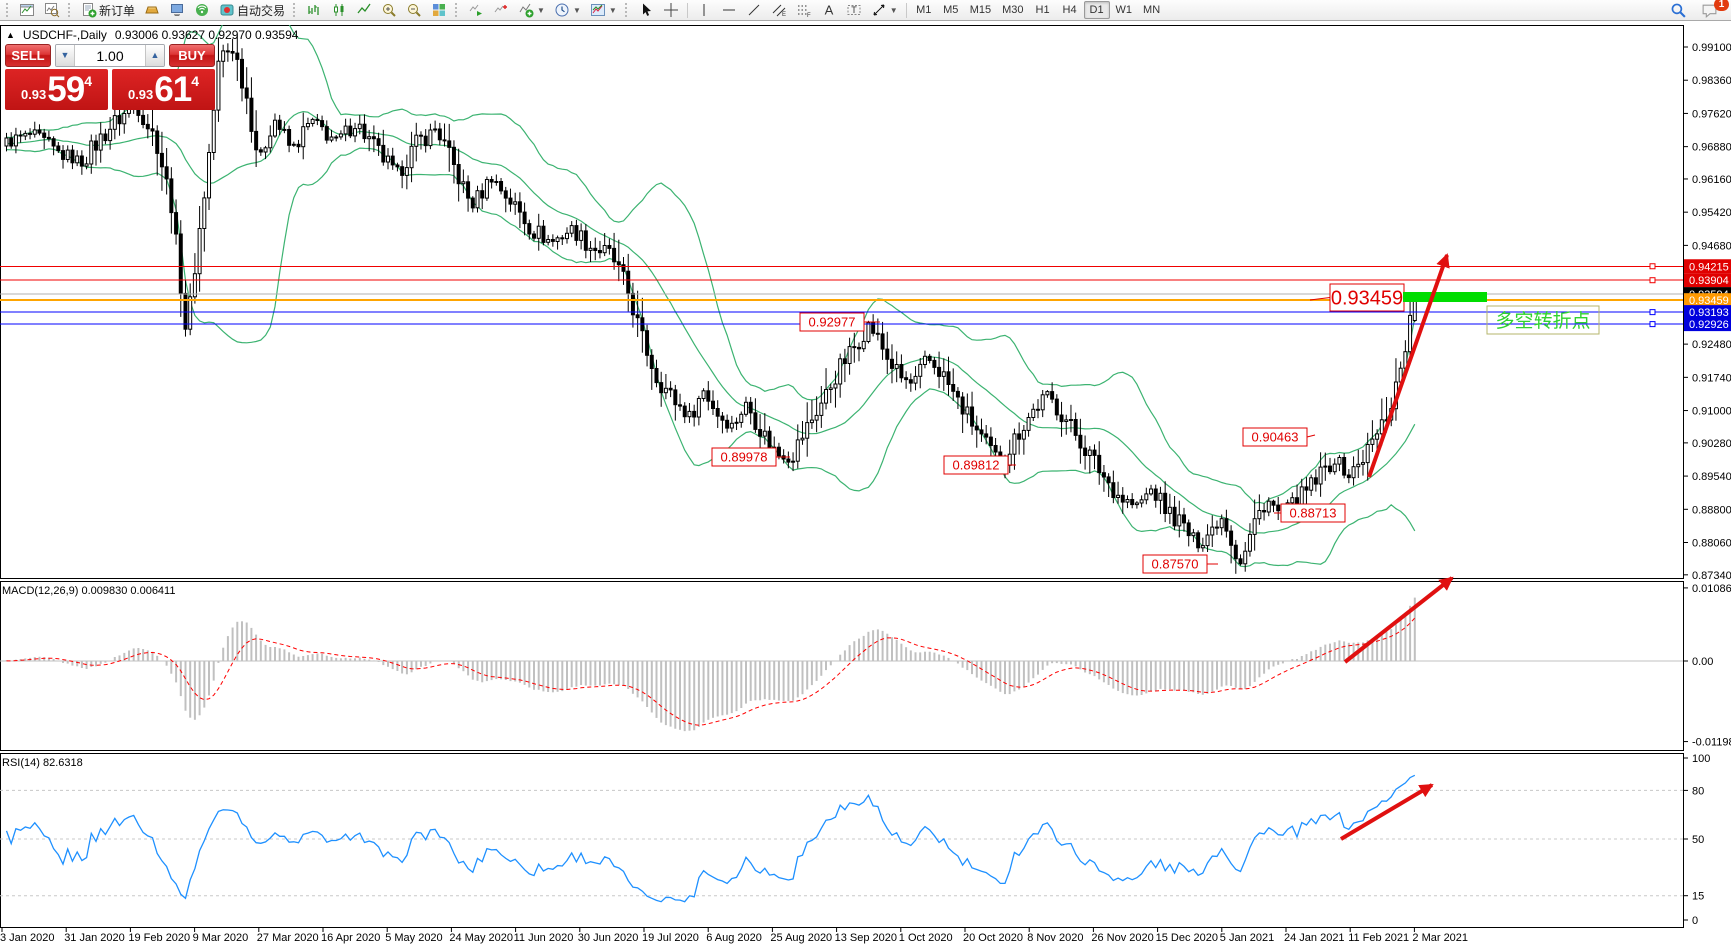 This screenshot has width=1731, height=945. Describe the element at coordinates (389, 10) in the screenshot. I see `zoom-in-button` at that location.